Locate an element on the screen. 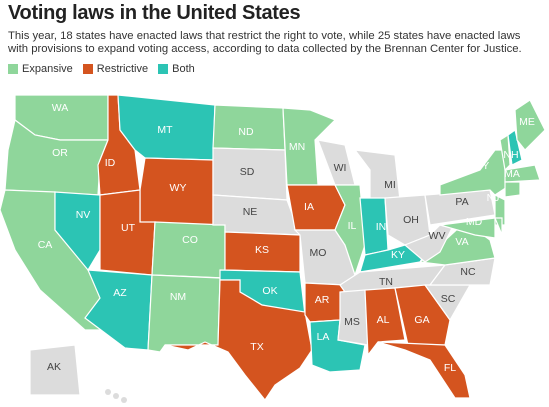  state-label: NE is located at coordinates (250, 212).